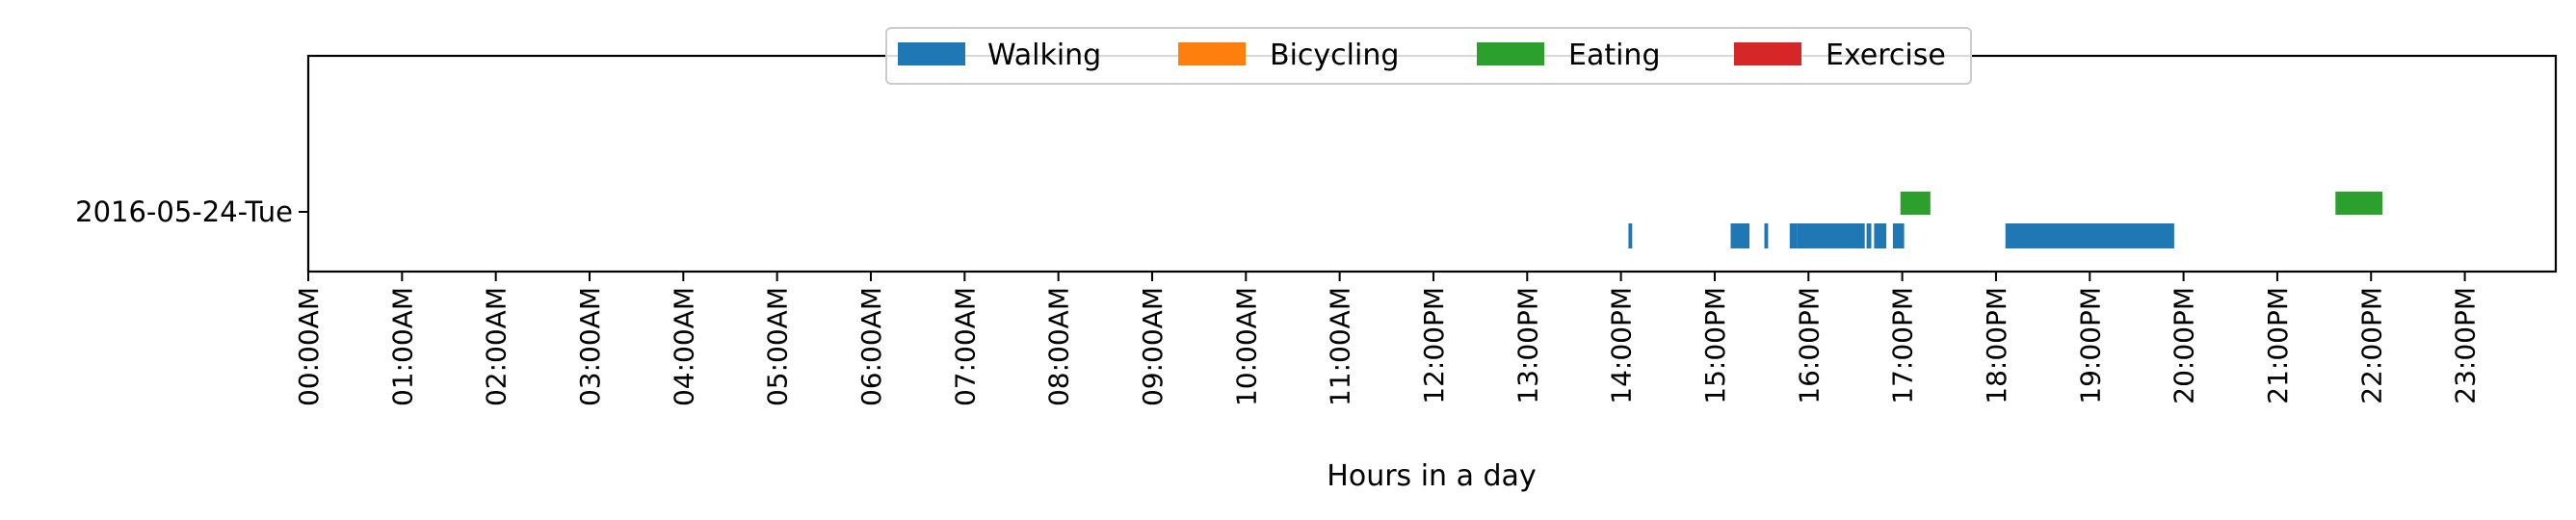  I want to click on x-tick-label: 22:00PM, so click(2371, 345).